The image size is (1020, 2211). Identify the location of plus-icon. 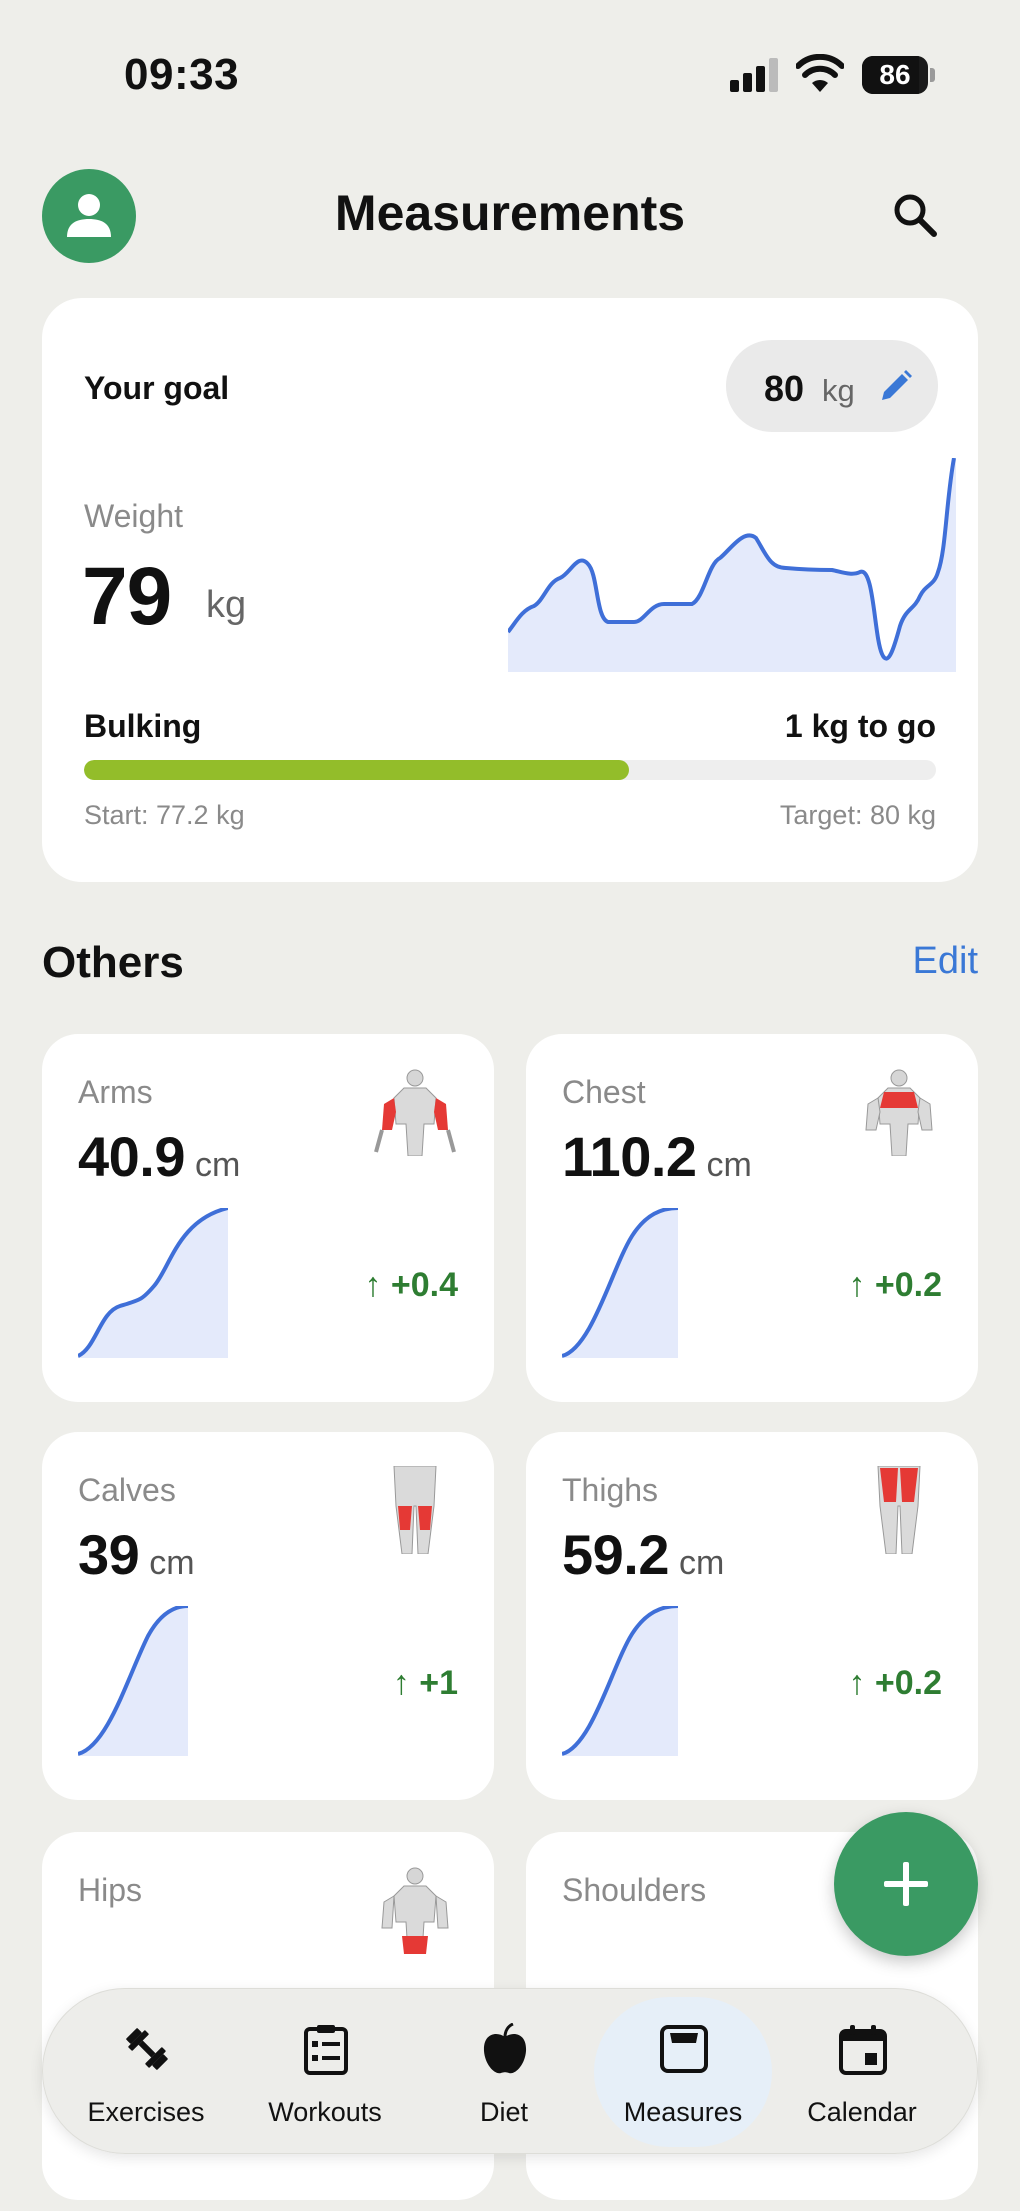
(906, 1884).